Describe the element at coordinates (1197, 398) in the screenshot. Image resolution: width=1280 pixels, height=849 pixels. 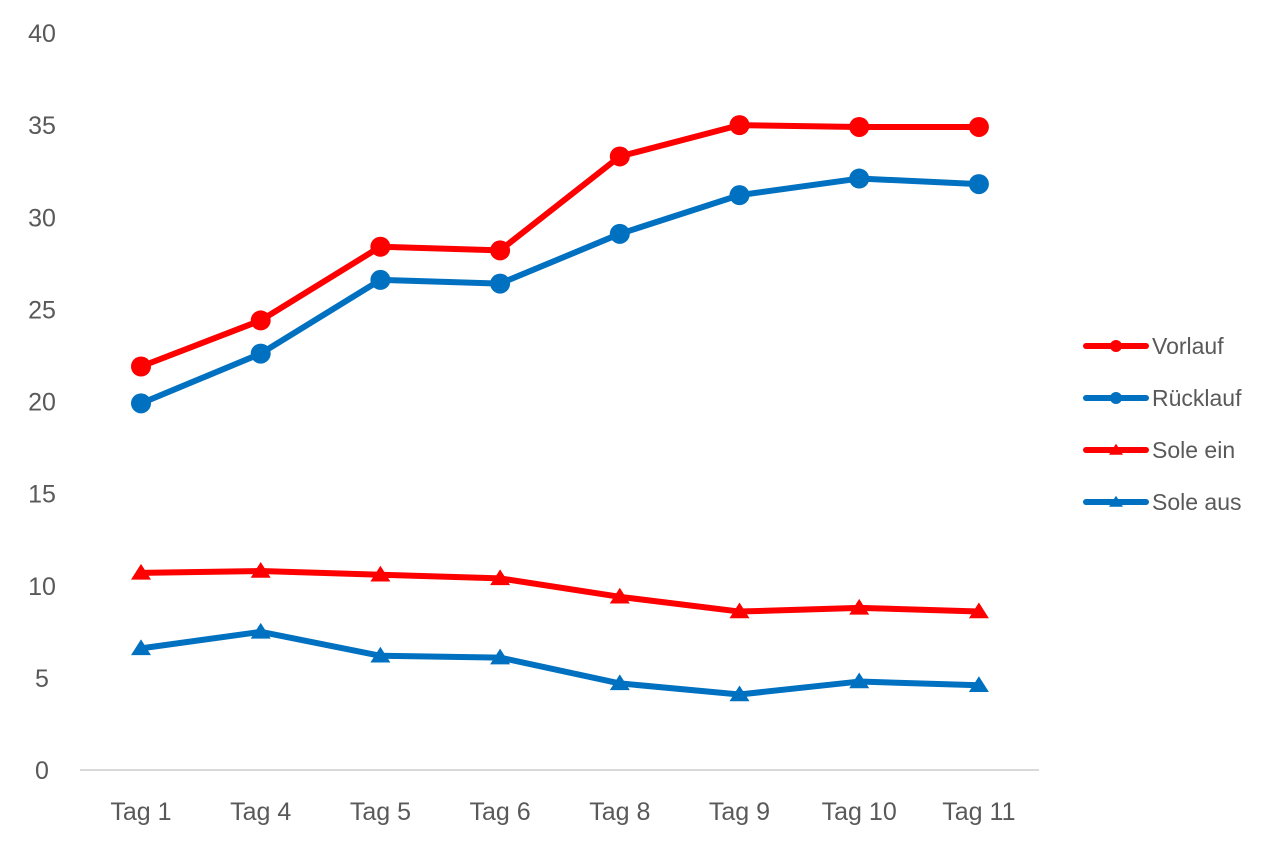
I see `legend-label: Rücklauf` at that location.